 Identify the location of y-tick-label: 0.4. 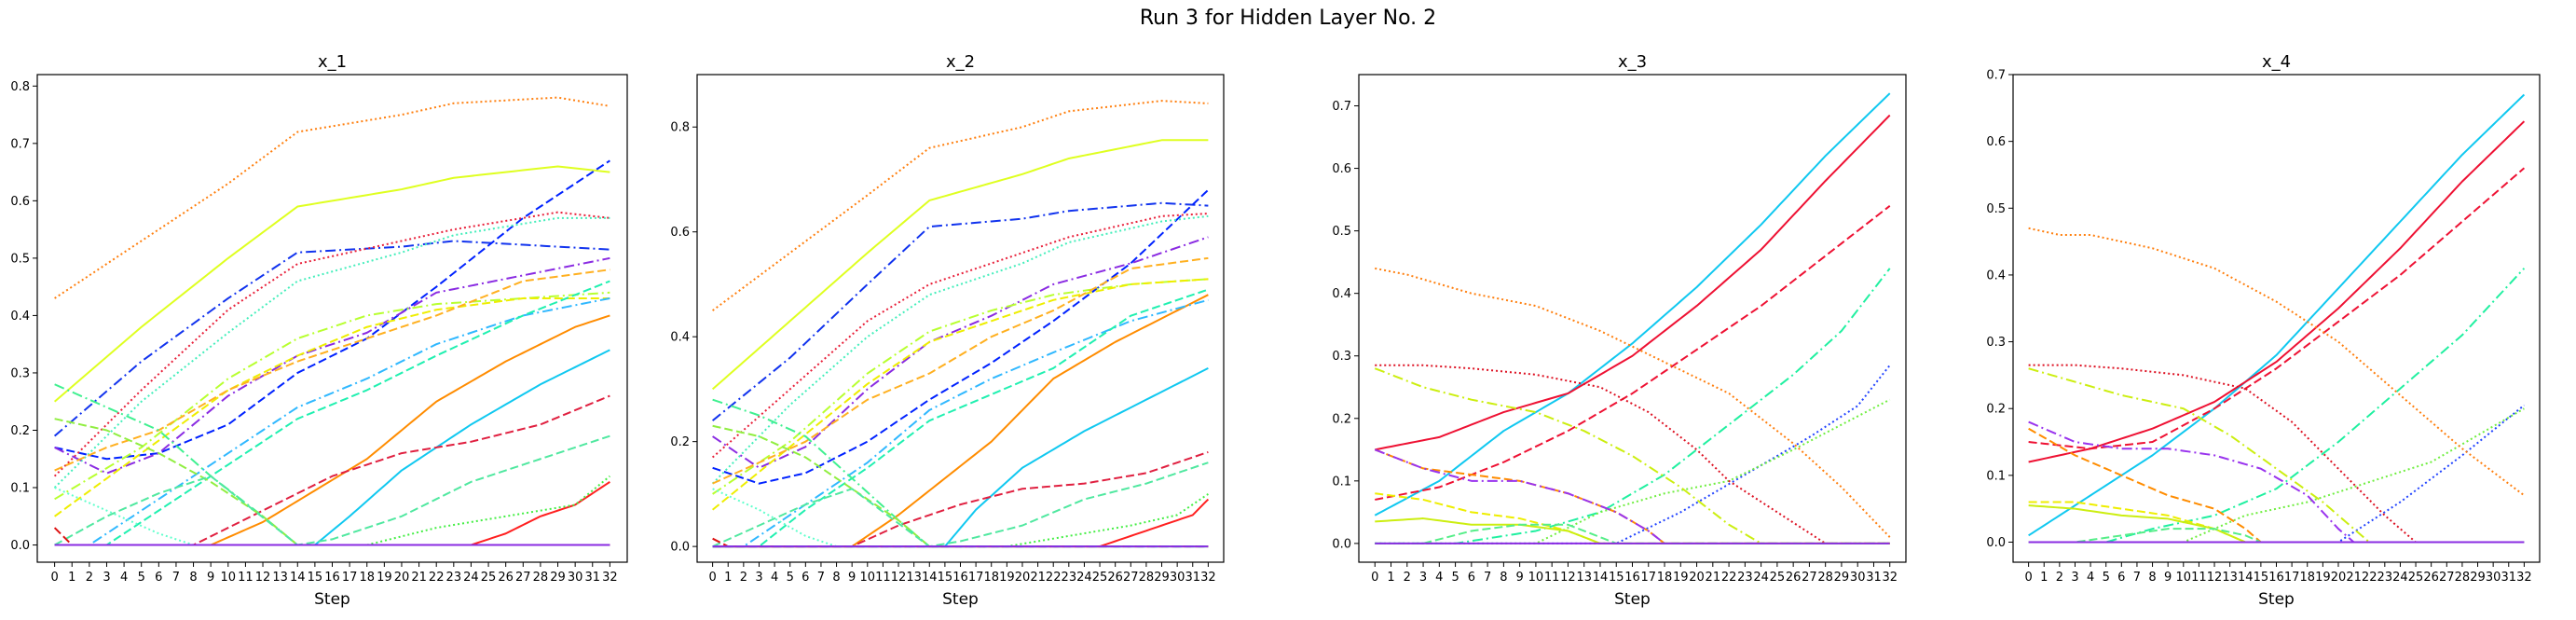
(1341, 294).